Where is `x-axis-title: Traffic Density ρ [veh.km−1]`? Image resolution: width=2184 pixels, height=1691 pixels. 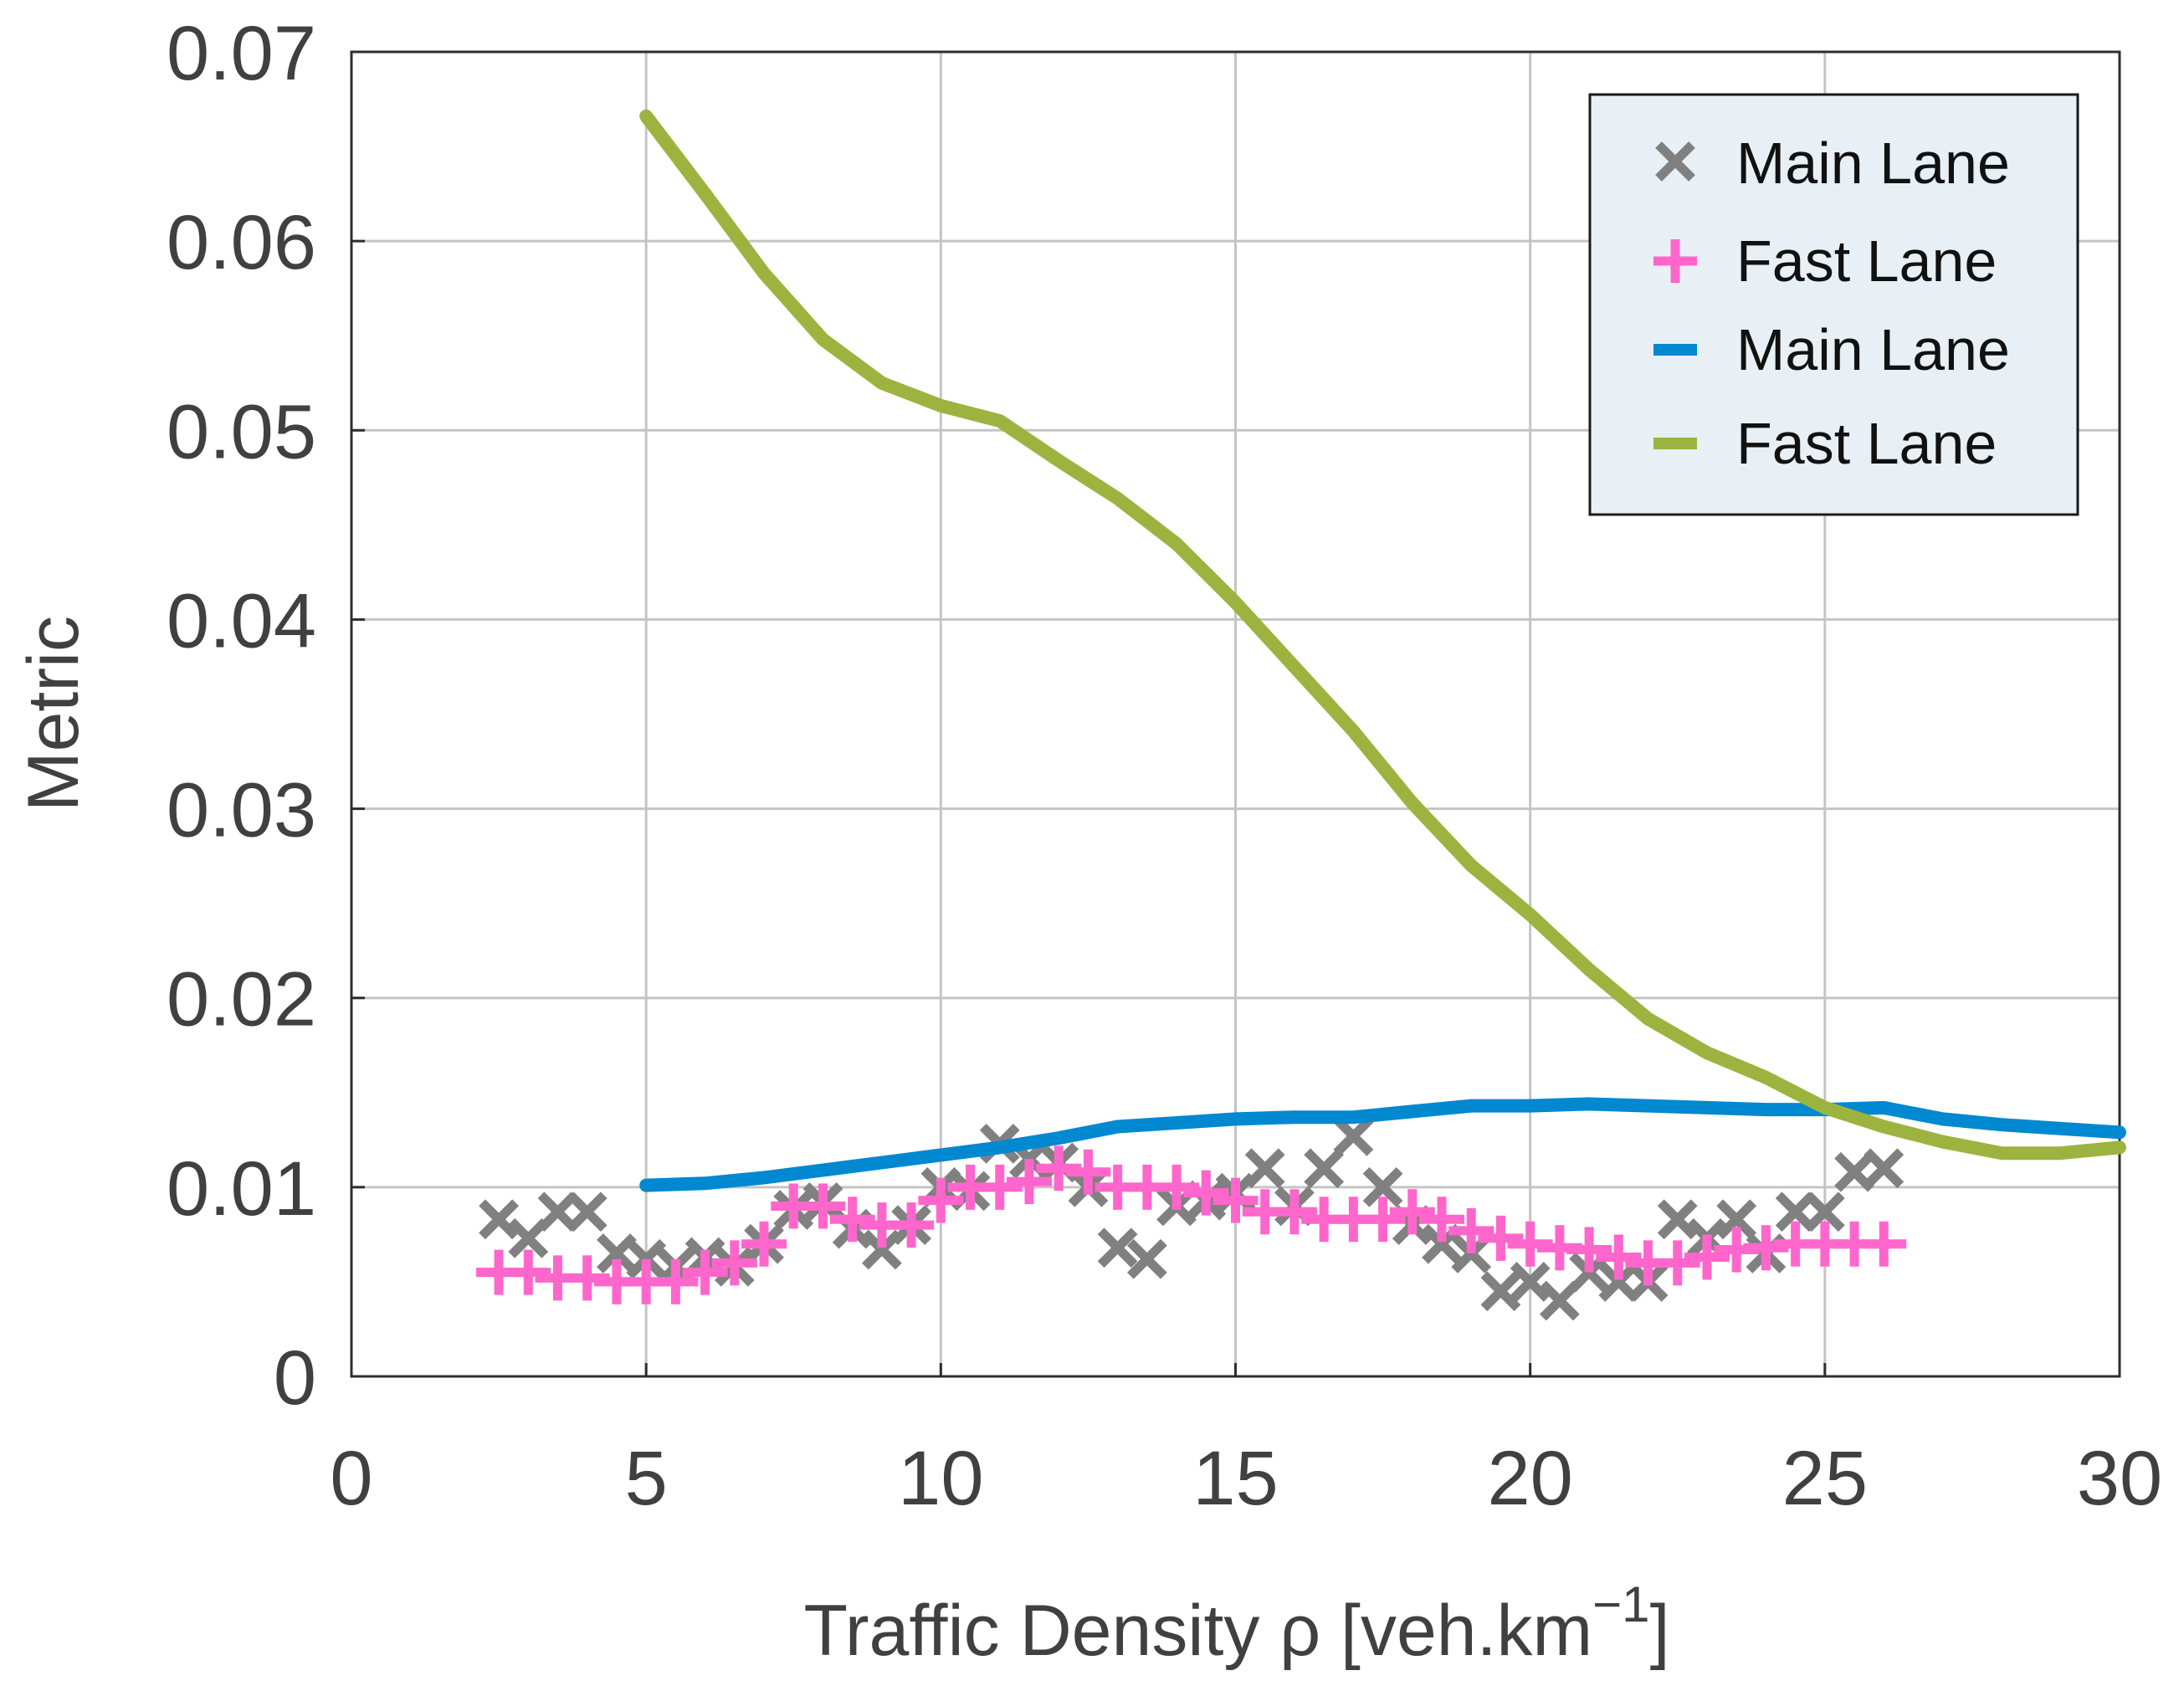
x-axis-title: Traffic Density ρ [veh.km−1] is located at coordinates (1237, 1623).